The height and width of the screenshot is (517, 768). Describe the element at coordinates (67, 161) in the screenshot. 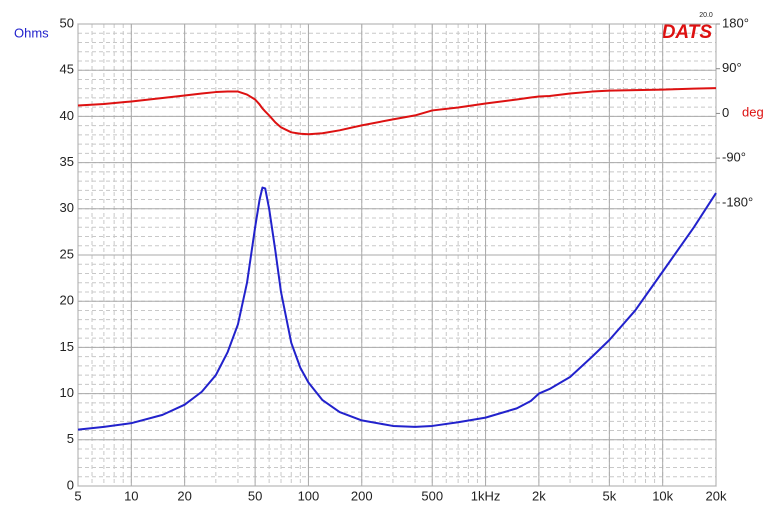

I see `y-tick-label: 35` at that location.